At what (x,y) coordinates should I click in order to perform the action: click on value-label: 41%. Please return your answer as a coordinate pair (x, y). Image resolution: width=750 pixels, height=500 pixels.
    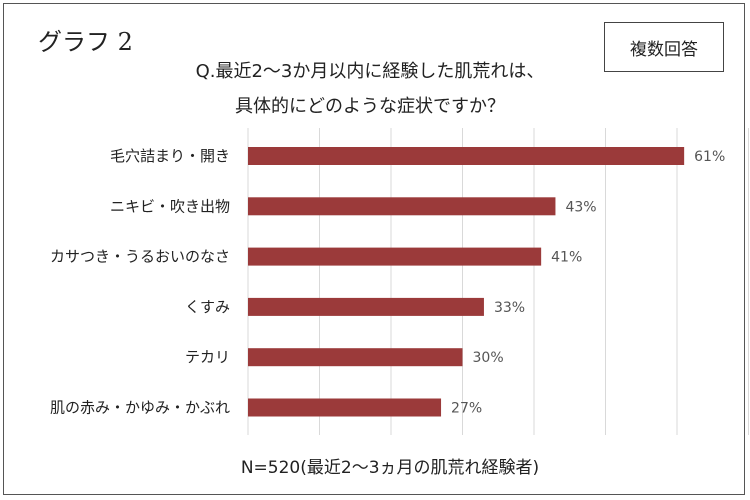
    Looking at the image, I should click on (566, 258).